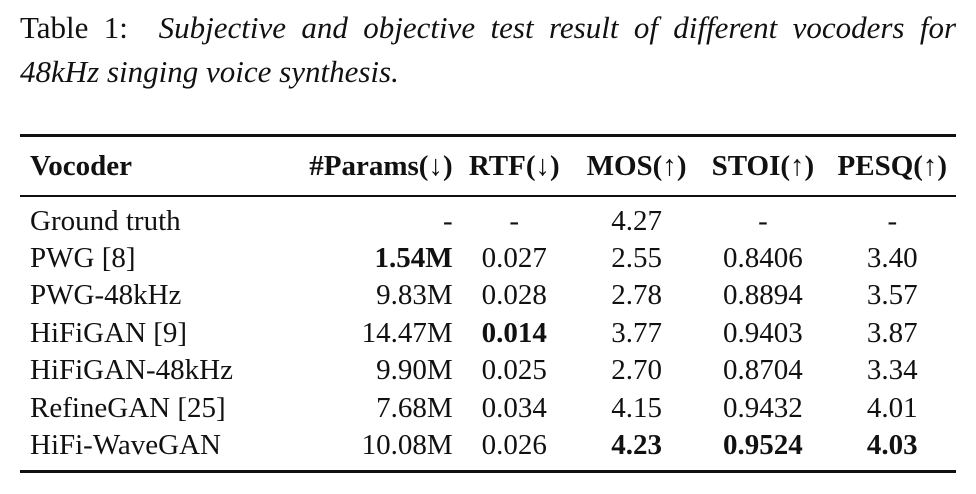 The image size is (976, 494). I want to click on cell-mos: 4.23, so click(636, 444).